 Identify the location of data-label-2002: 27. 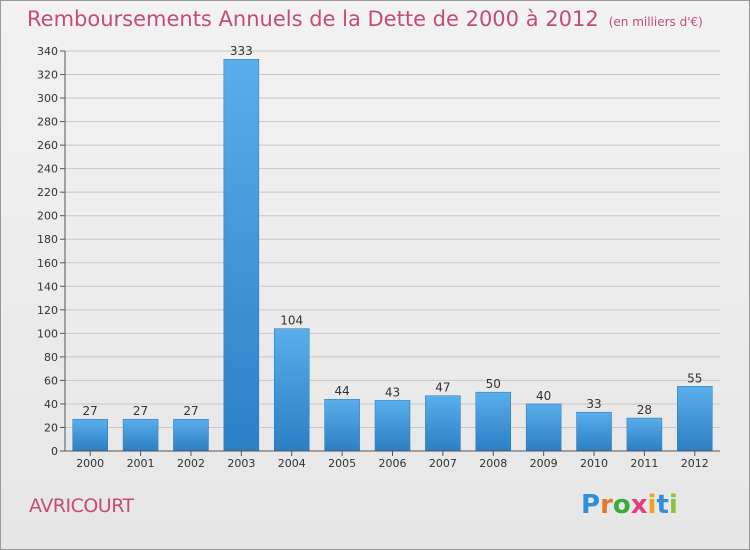
(190, 411).